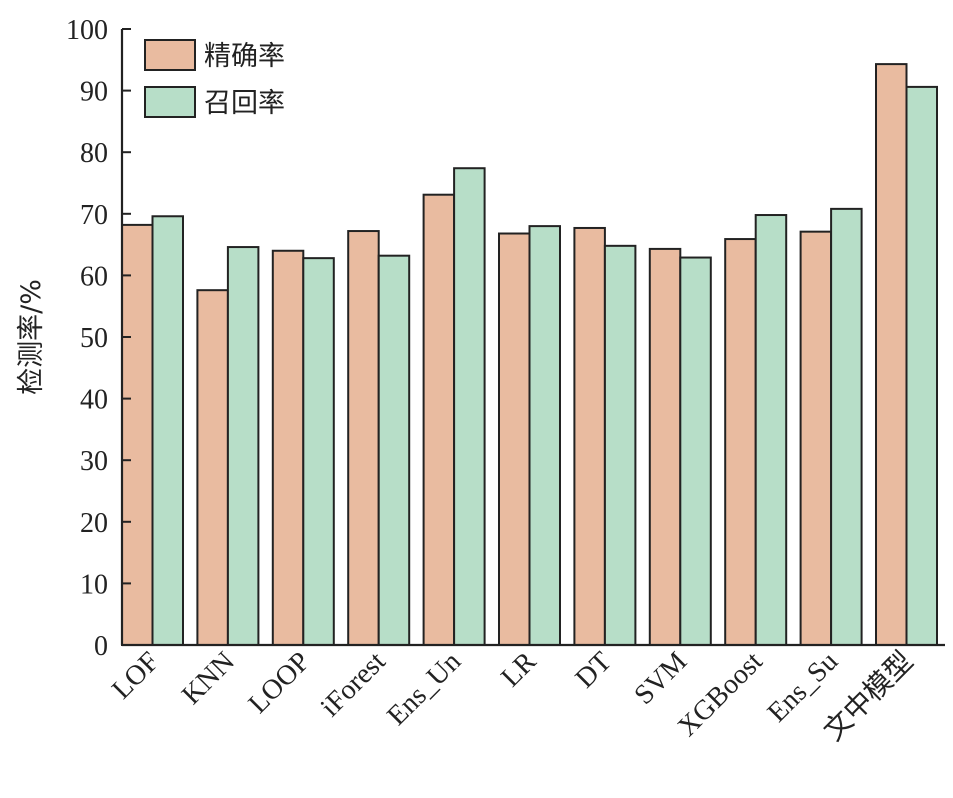 The image size is (953, 798). What do you see at coordinates (94, 92) in the screenshot?
I see `y-tick-label: 90` at bounding box center [94, 92].